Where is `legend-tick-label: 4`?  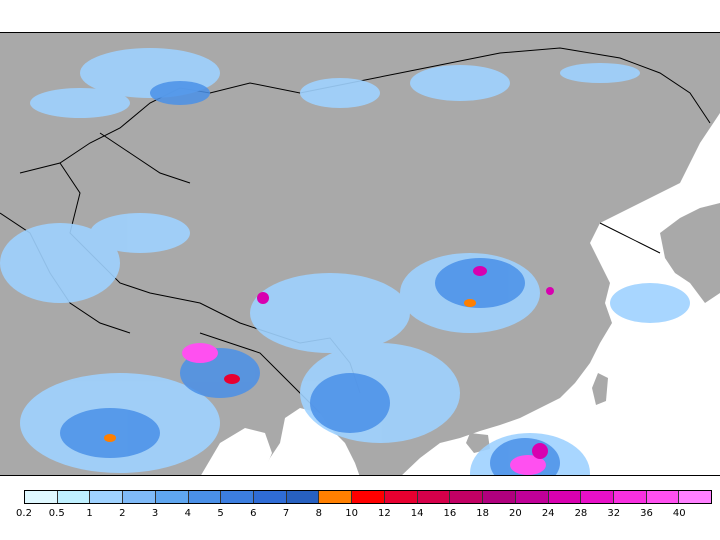
legend-tick-label: 4 is located at coordinates (187, 513).